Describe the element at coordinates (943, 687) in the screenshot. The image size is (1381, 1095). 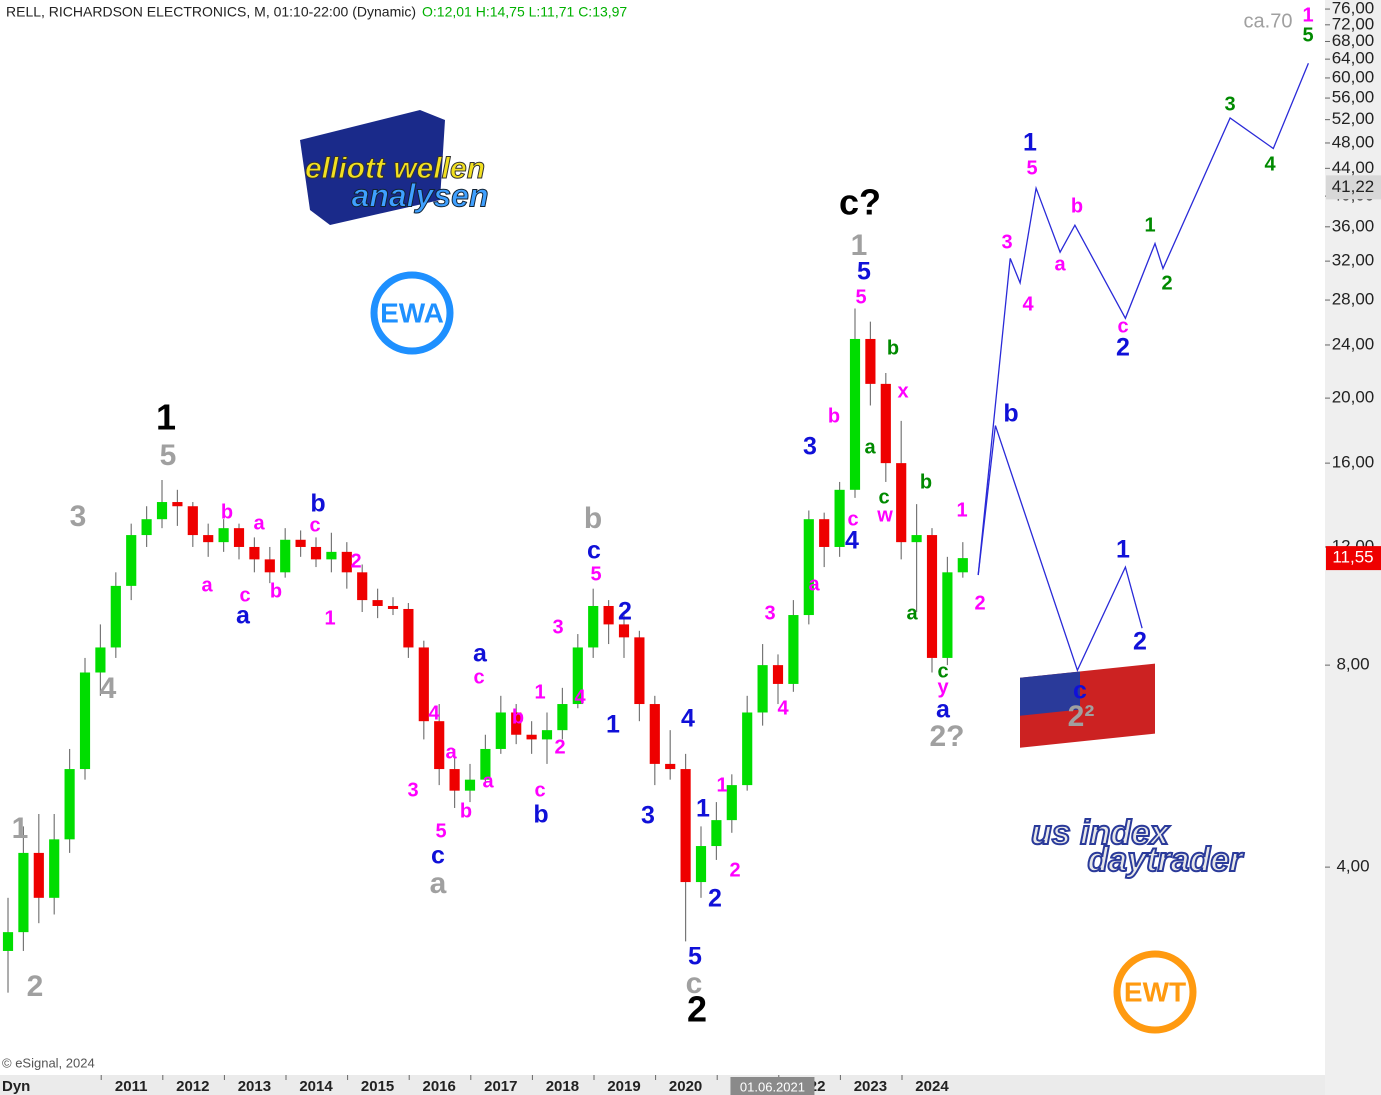
I see `wave-label: y` at that location.